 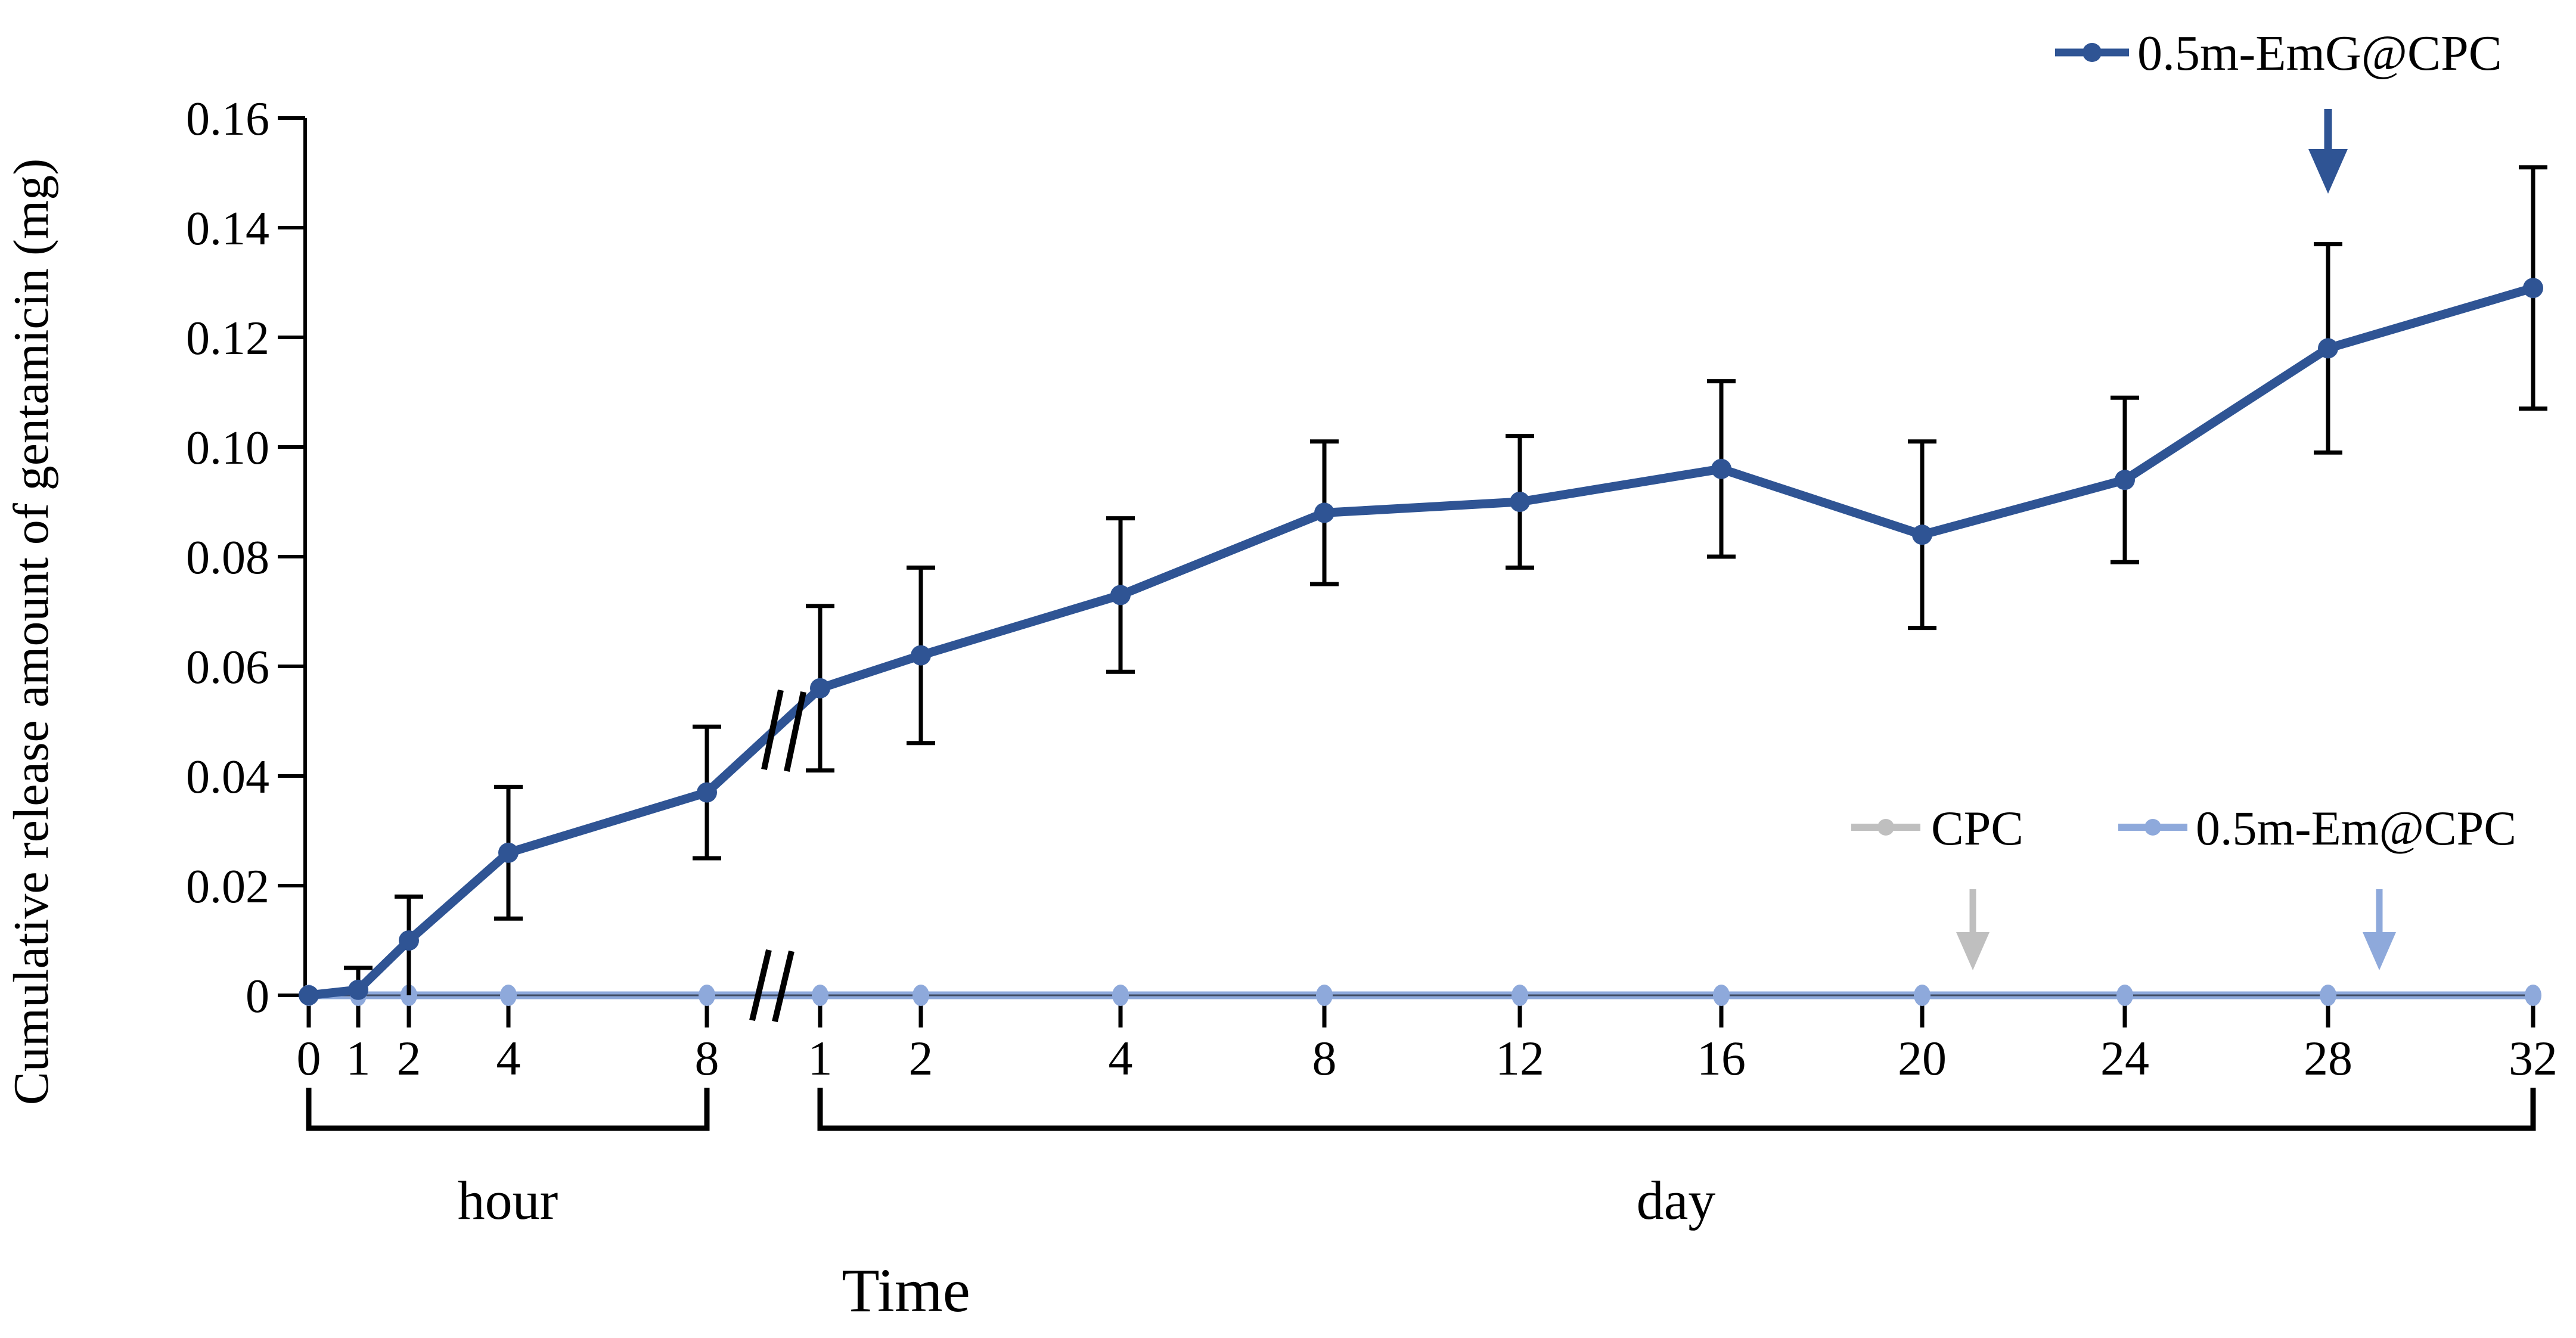 What do you see at coordinates (1421, 995) in the screenshot?
I see `flat-zero-series` at bounding box center [1421, 995].